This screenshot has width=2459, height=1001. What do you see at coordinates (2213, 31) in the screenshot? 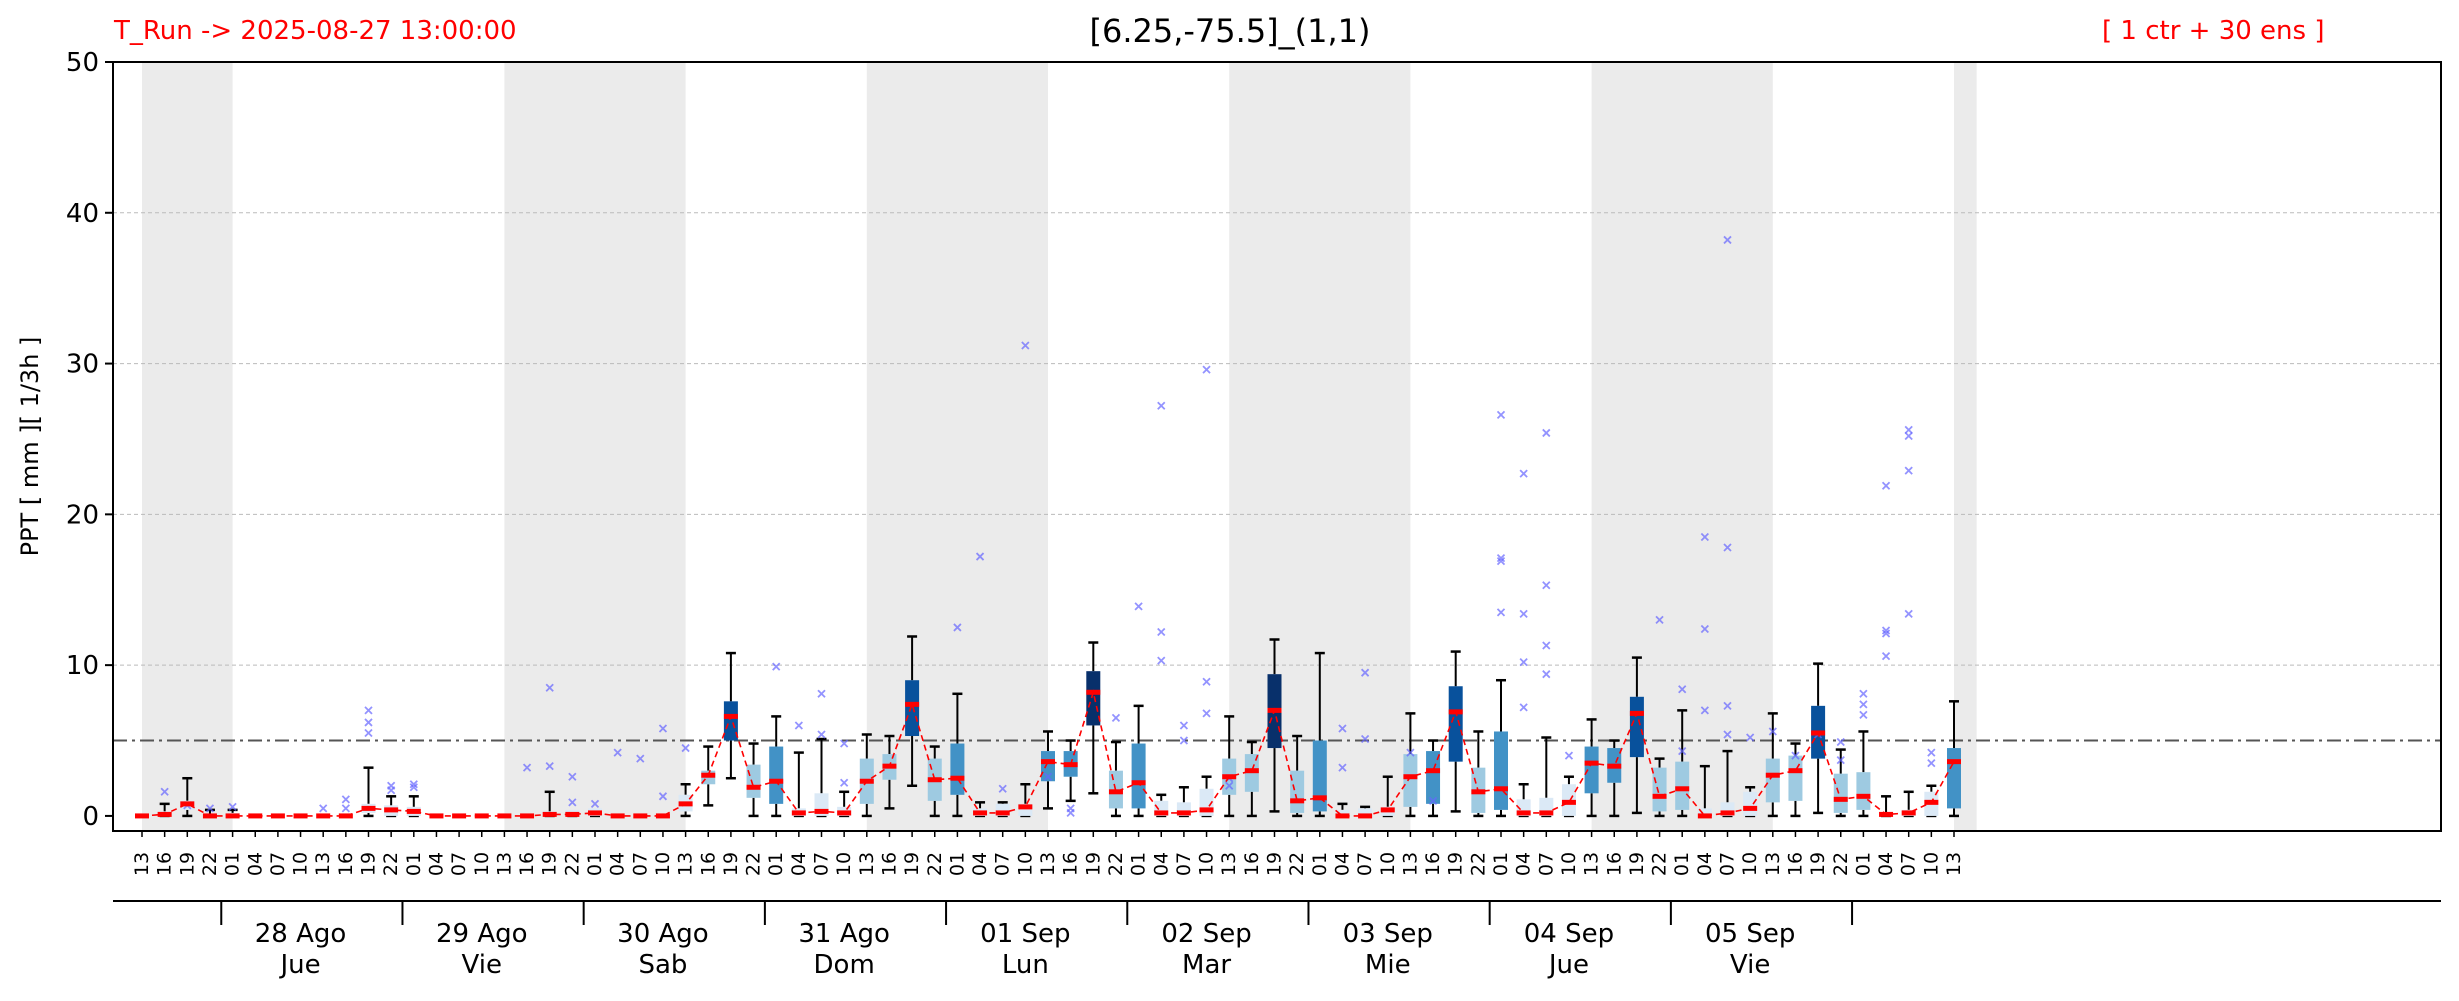
I see `ensemble-count-label: [ 1 ctr + 30 ens ]` at bounding box center [2213, 31].